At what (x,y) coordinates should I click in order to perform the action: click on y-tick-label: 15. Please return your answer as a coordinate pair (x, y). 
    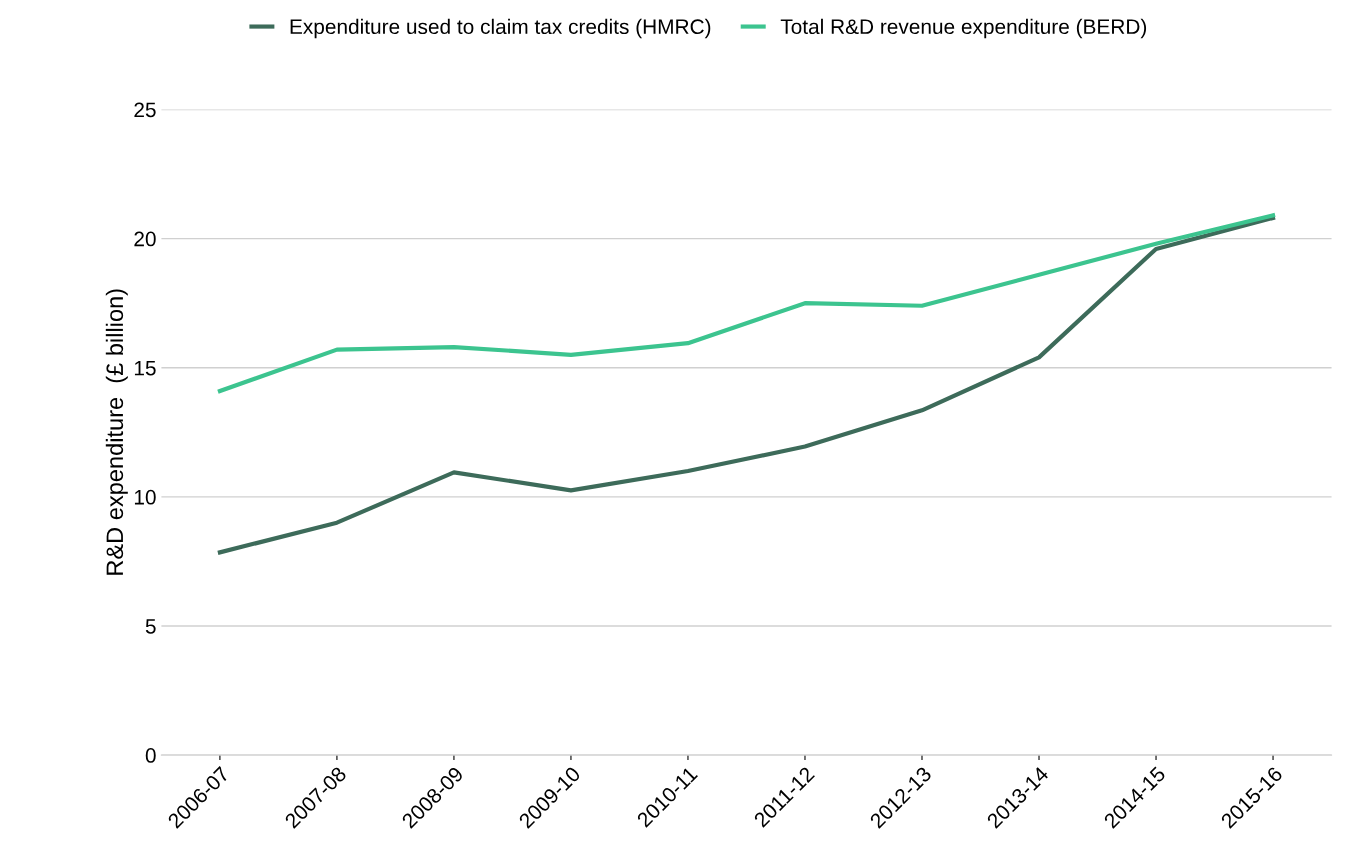
    Looking at the image, I should click on (145, 368).